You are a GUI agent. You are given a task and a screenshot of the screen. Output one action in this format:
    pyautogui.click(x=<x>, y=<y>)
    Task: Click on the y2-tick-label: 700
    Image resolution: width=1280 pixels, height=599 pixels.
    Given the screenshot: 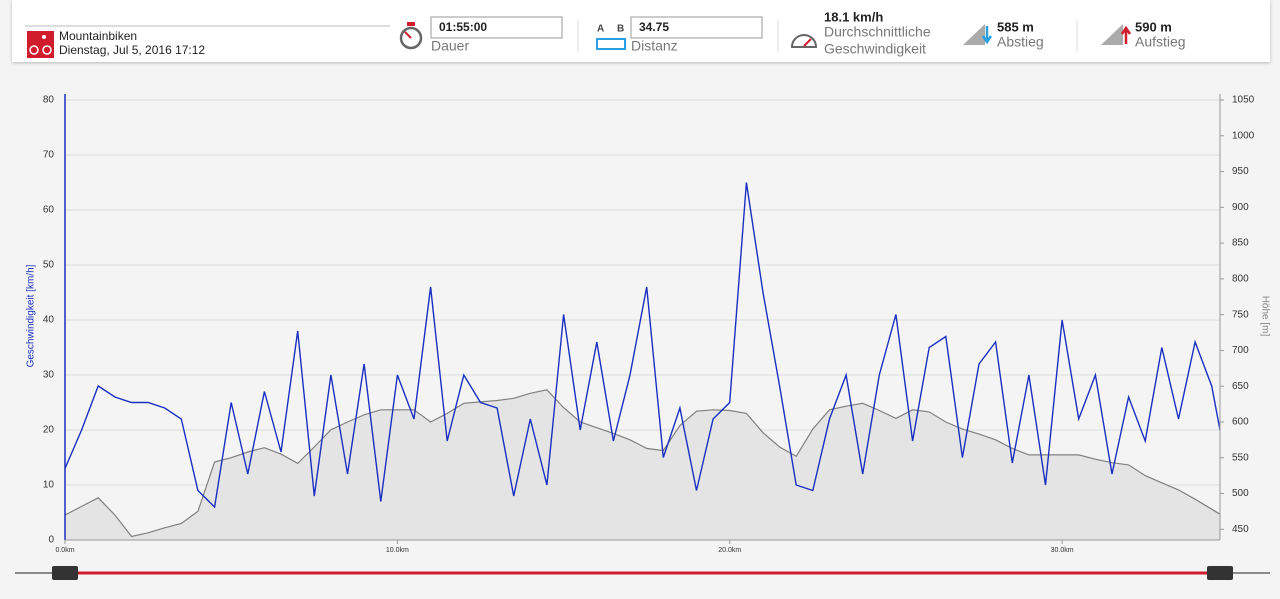 What is the action you would take?
    pyautogui.click(x=1240, y=350)
    